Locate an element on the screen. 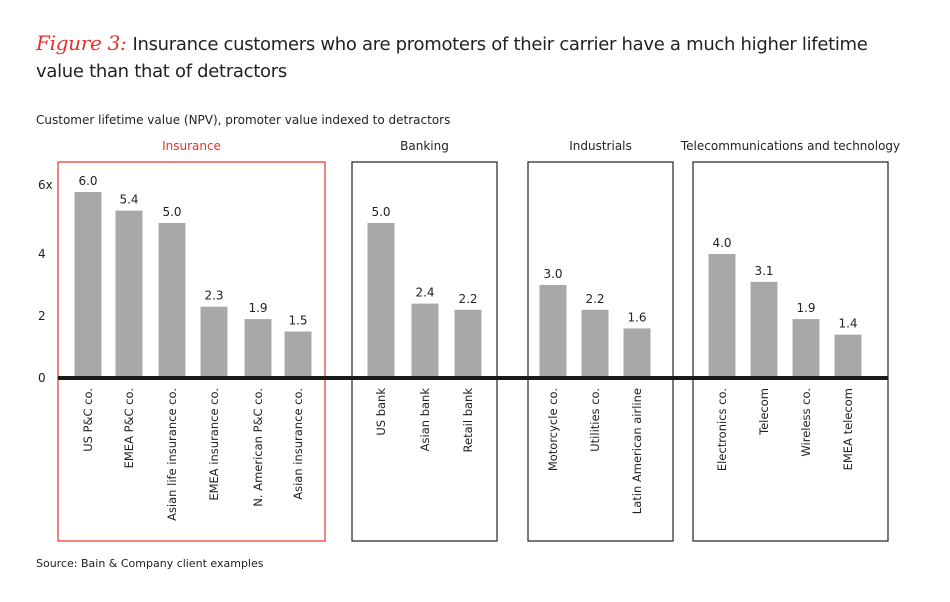 The height and width of the screenshot is (602, 950). data-label: 1.6 is located at coordinates (636, 317).